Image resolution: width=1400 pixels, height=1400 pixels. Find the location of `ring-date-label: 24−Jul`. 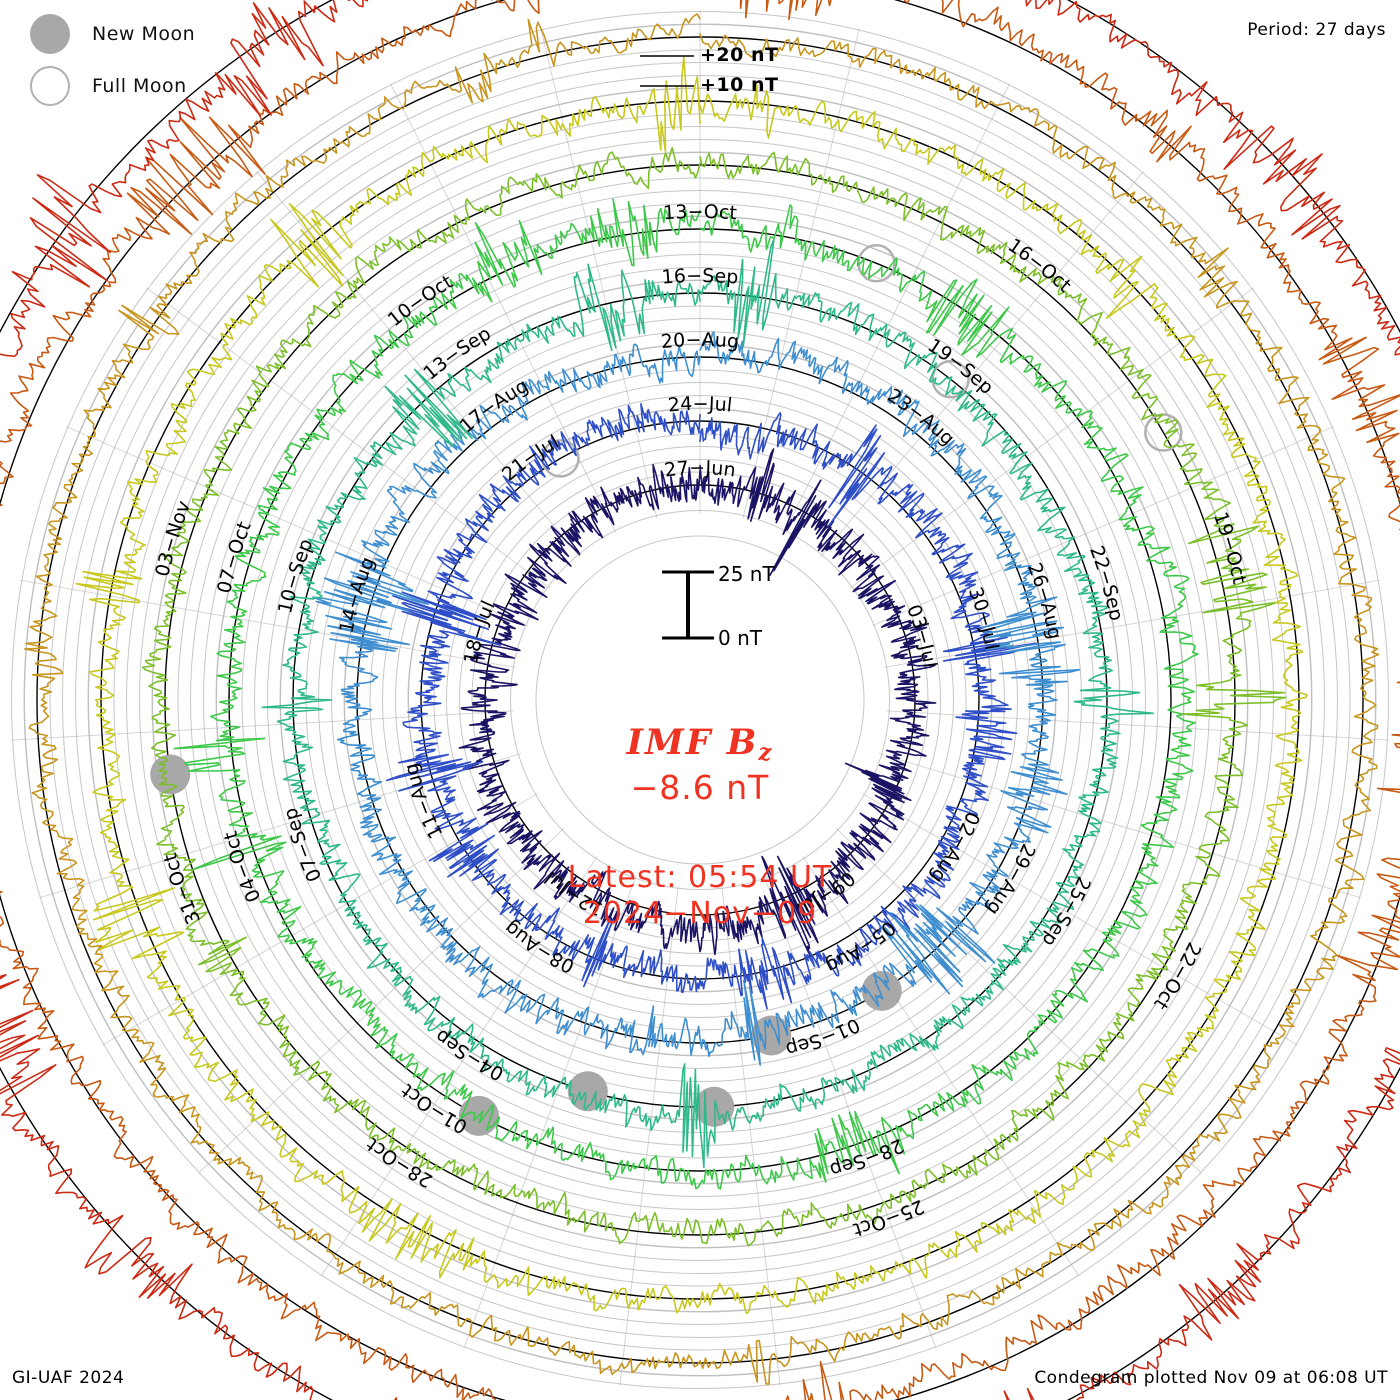

ring-date-label: 24−Jul is located at coordinates (700, 405).